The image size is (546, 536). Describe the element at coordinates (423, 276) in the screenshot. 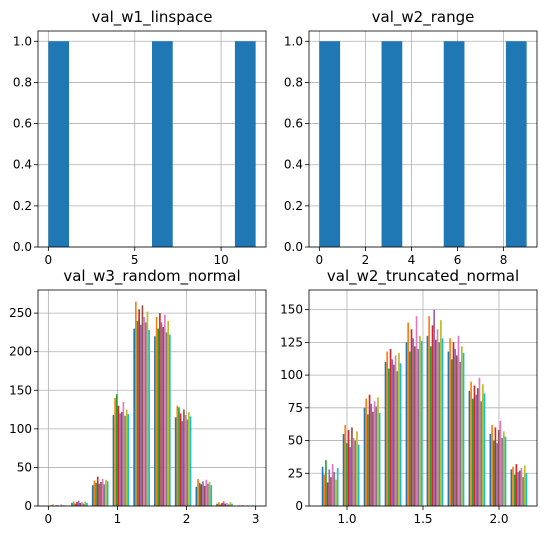

I see `subplot-title: val_w2_truncated_normal` at that location.